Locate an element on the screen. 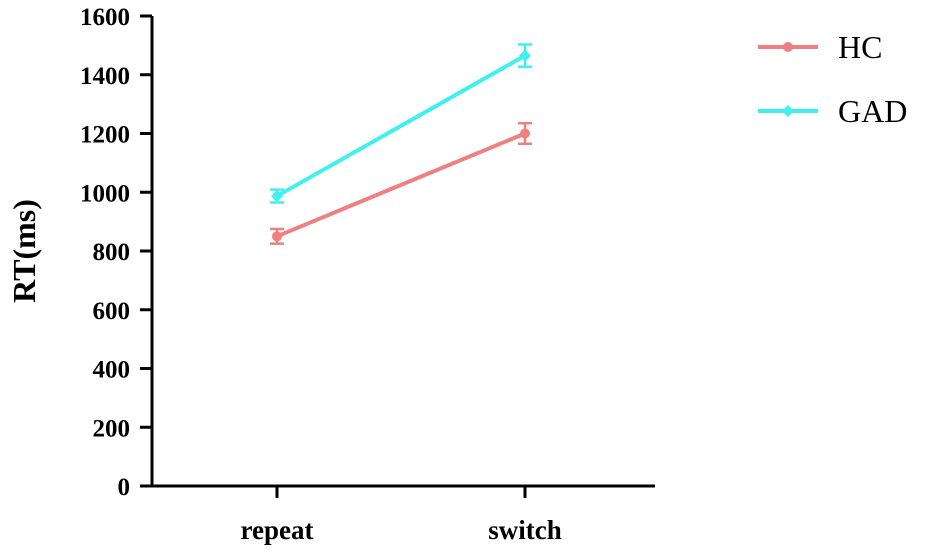  y-tick-label: 400 is located at coordinates (112, 370).